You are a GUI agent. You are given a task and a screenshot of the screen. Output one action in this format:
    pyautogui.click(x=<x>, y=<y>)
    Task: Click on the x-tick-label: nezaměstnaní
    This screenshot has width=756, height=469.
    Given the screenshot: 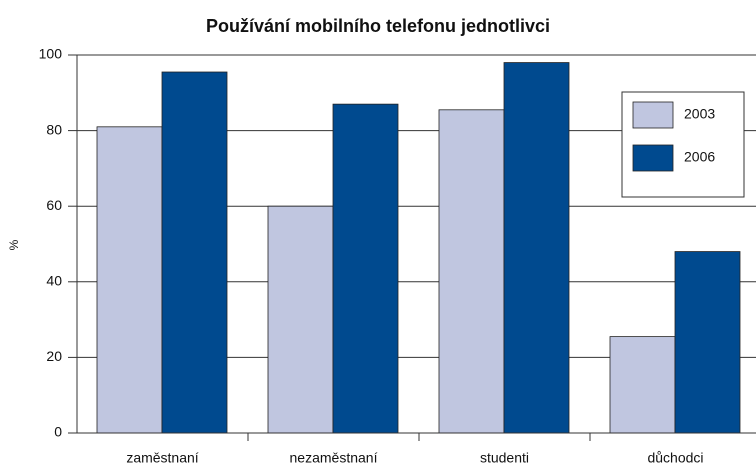 What is the action you would take?
    pyautogui.click(x=334, y=458)
    